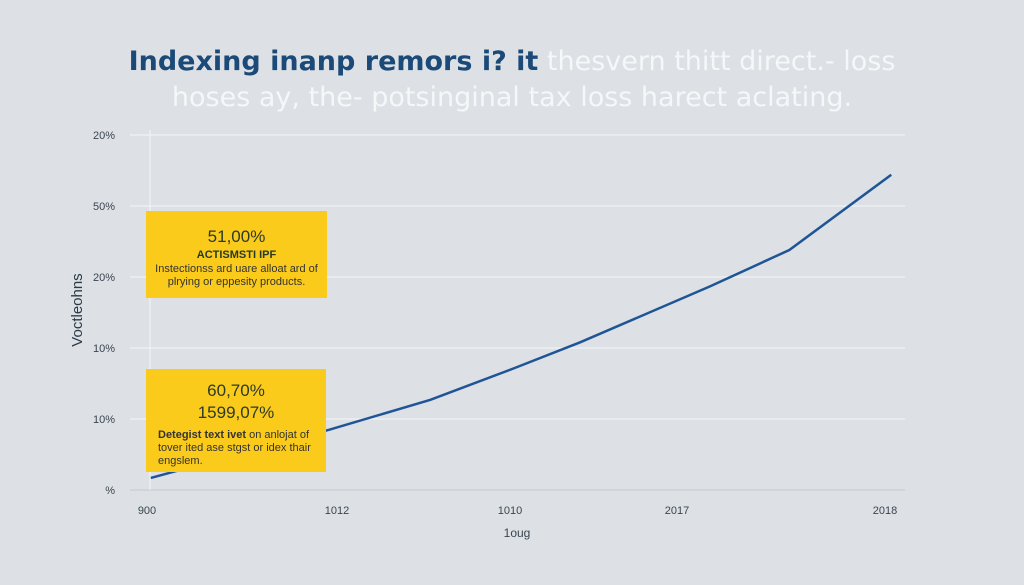 Image resolution: width=1024 pixels, height=585 pixels. What do you see at coordinates (337, 511) in the screenshot?
I see `x-tick-label: 1012` at bounding box center [337, 511].